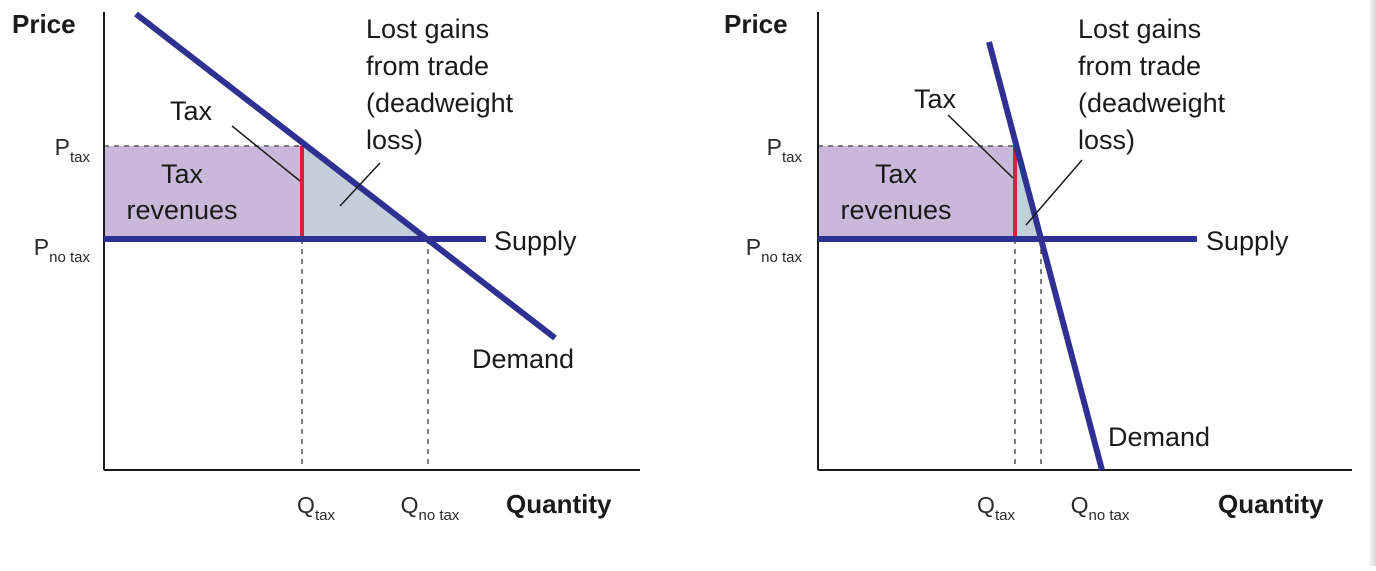 The height and width of the screenshot is (571, 1376). Describe the element at coordinates (1045, 256) in the screenshot. I see `demand-curve` at that location.